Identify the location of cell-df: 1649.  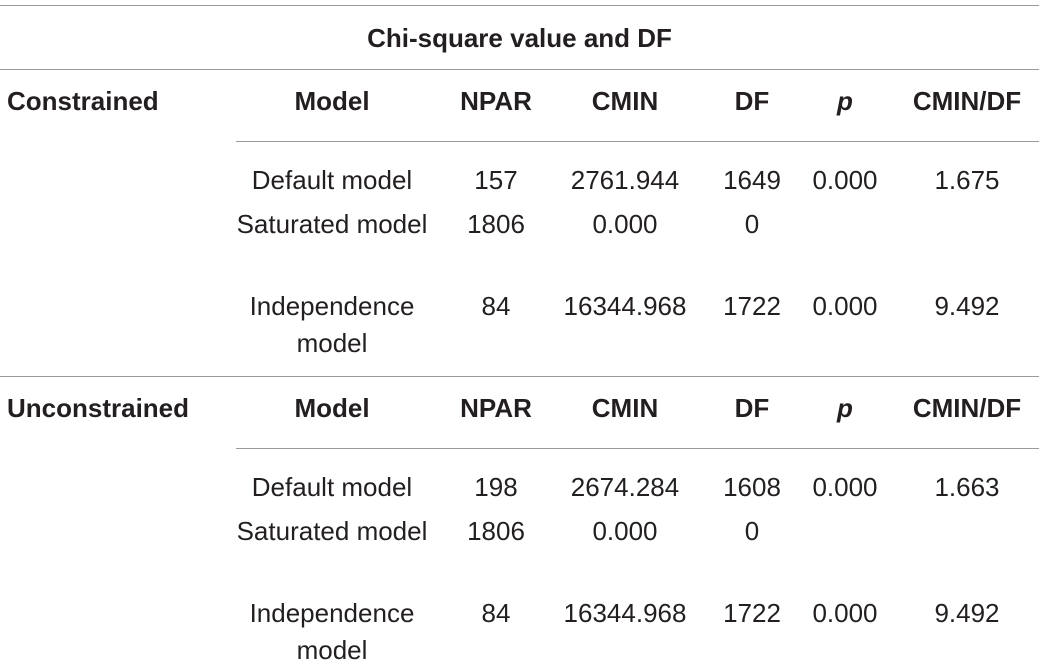
(752, 180).